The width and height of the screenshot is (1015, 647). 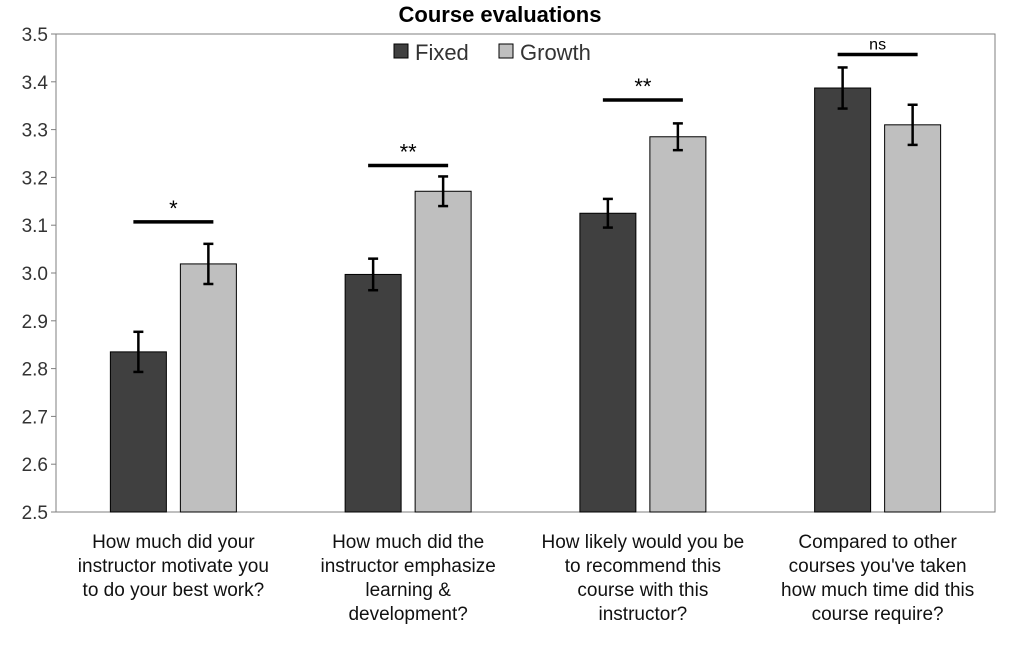 I want to click on category-label-line: Compared to other, so click(x=877, y=542).